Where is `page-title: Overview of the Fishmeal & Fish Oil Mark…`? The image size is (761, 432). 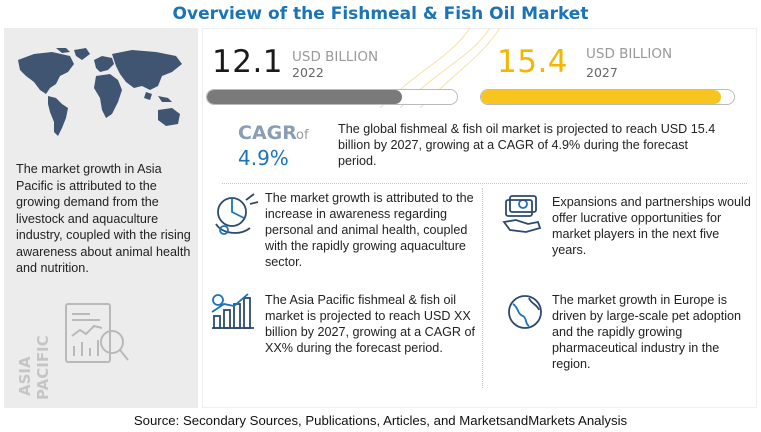
page-title: Overview of the Fishmeal & Fish Oil Mark… is located at coordinates (380, 14).